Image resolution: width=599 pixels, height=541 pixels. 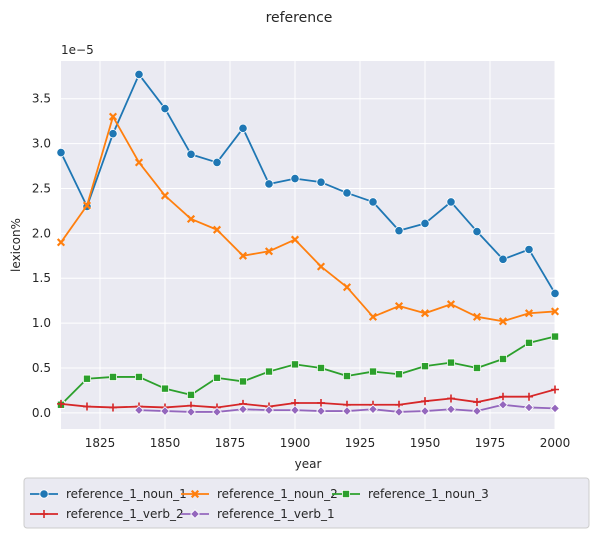 I want to click on y-offset-label: 1e−5, so click(x=77, y=50).